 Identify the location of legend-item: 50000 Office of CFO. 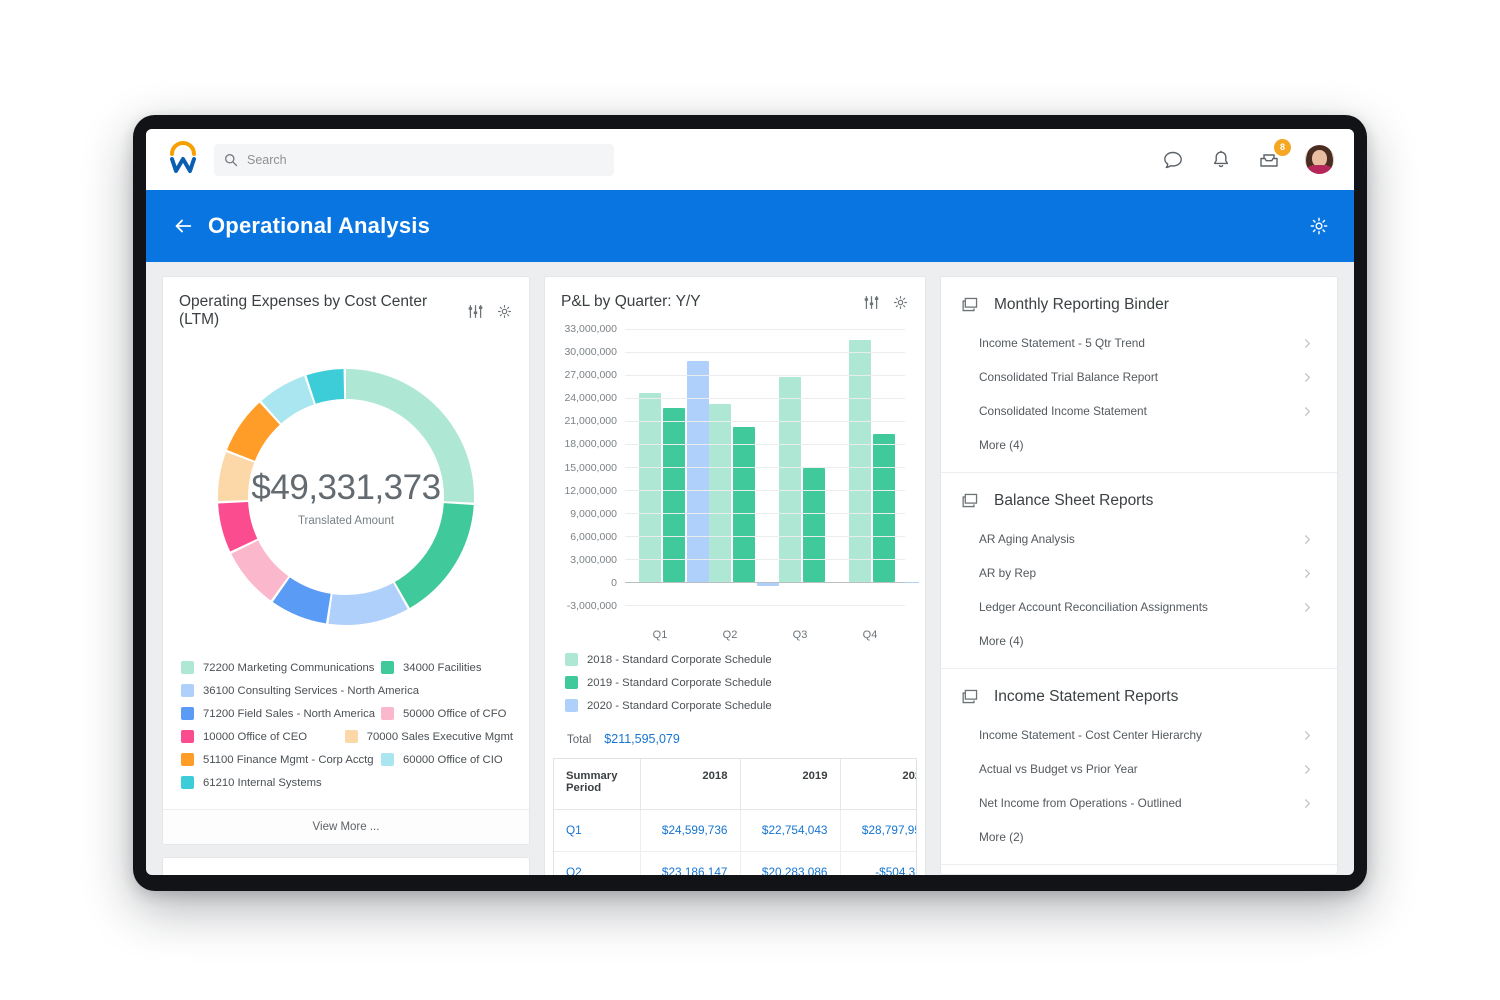
(443, 713).